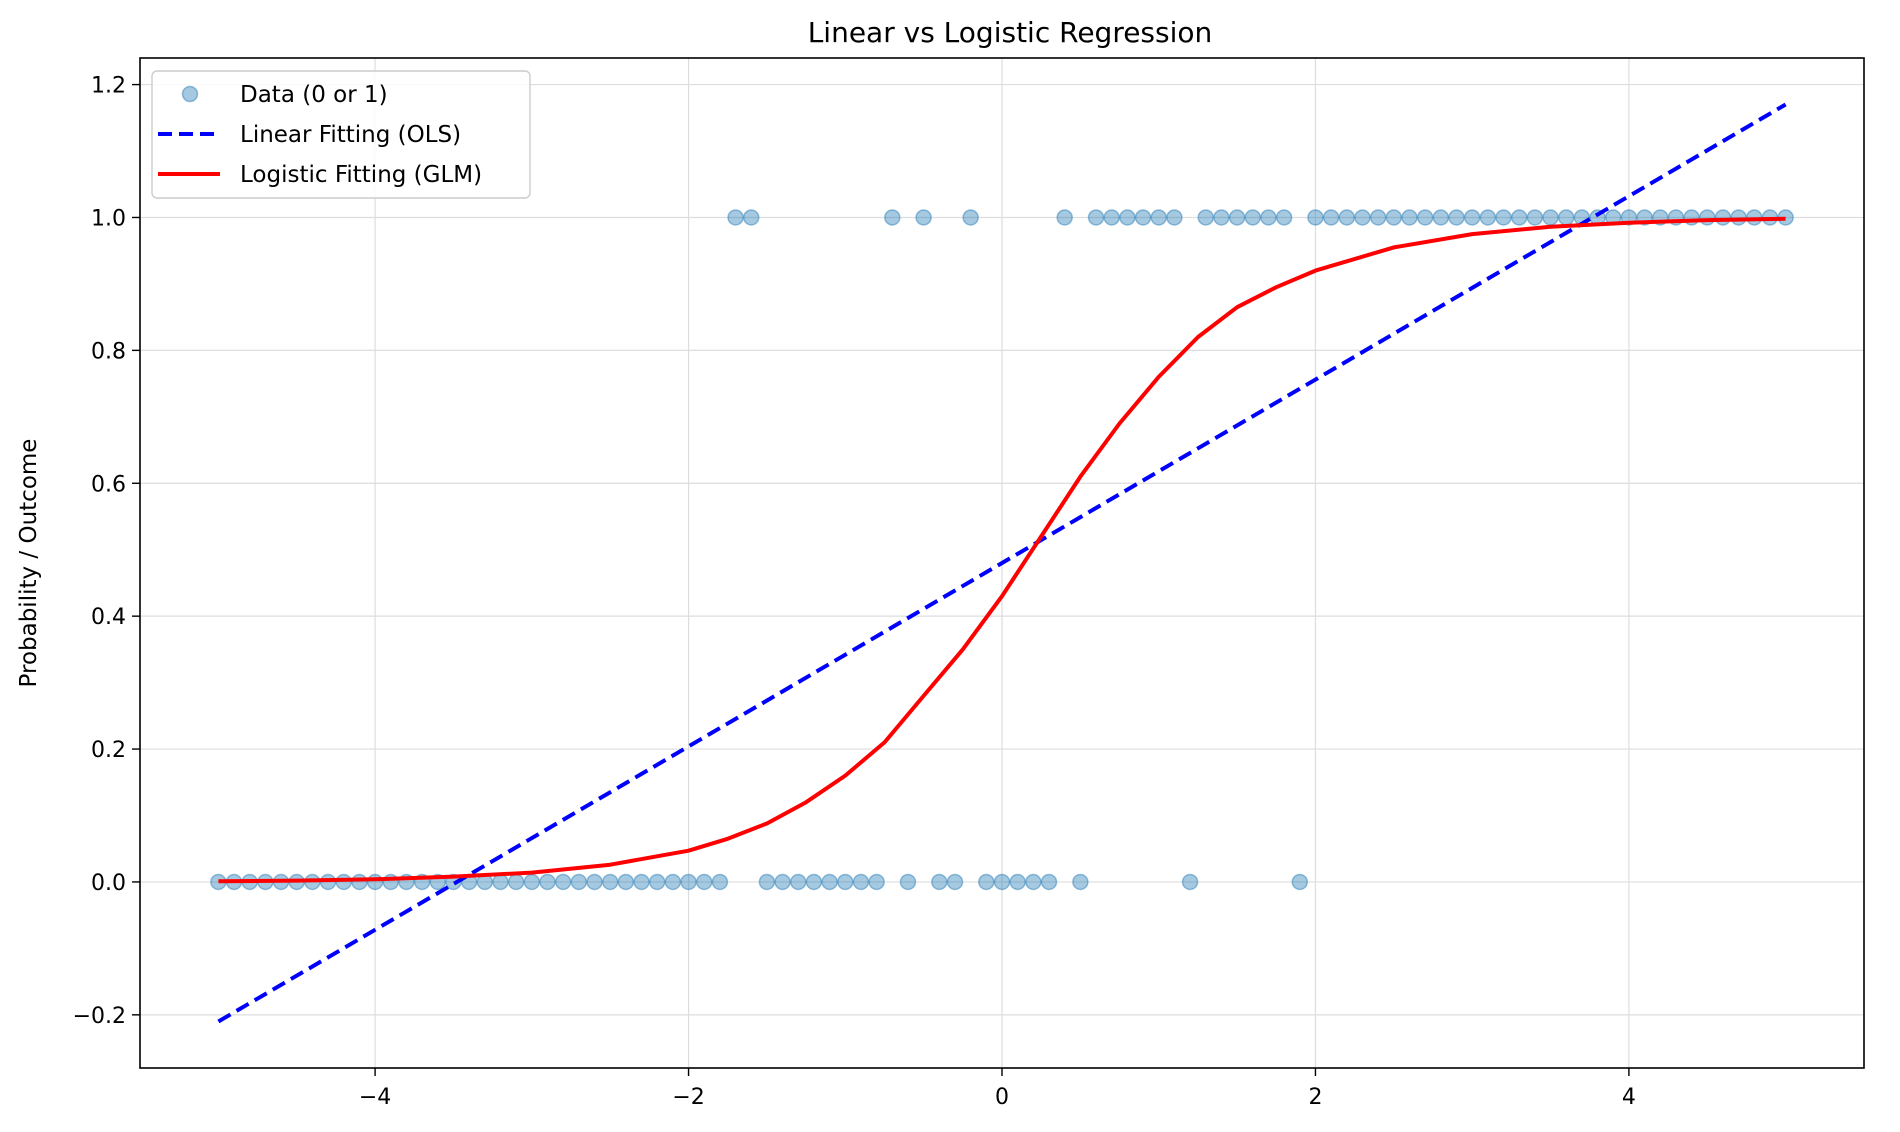  Describe the element at coordinates (1629, 1097) in the screenshot. I see `x-tick-label: 4` at that location.